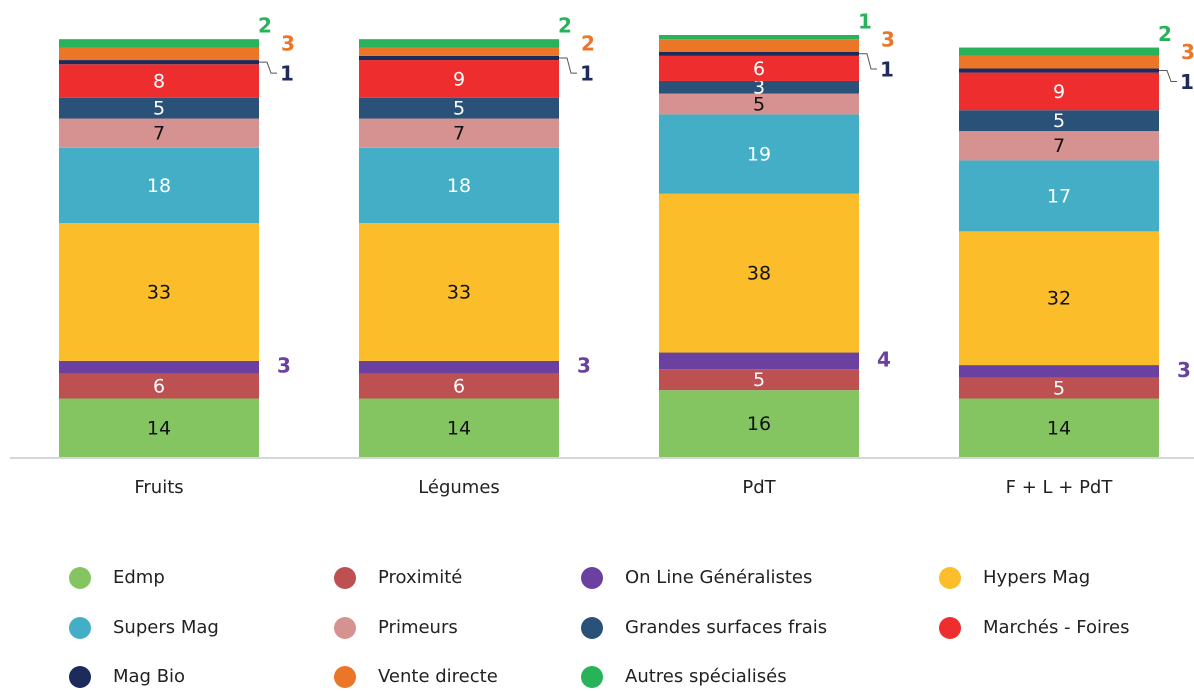 The width and height of the screenshot is (1194, 691). I want to click on data-label: 17, so click(1059, 196).